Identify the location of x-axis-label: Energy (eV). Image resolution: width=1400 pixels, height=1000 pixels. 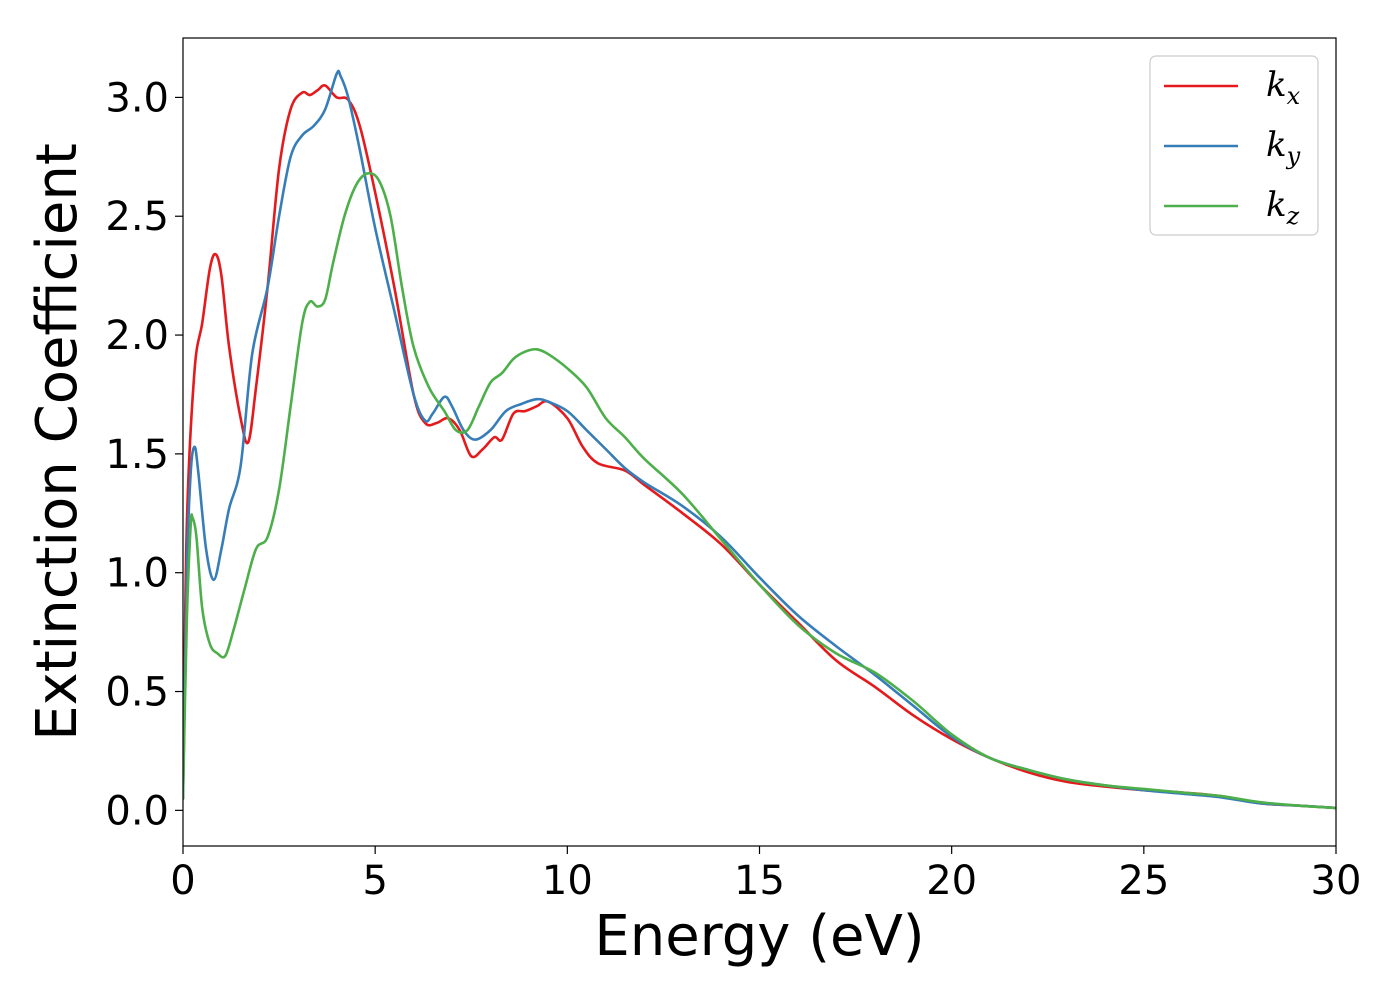
(759, 936).